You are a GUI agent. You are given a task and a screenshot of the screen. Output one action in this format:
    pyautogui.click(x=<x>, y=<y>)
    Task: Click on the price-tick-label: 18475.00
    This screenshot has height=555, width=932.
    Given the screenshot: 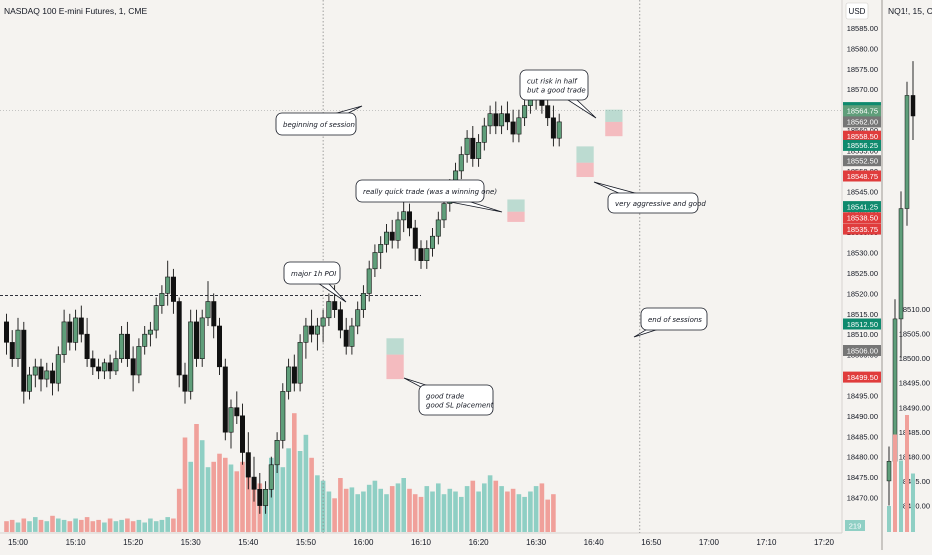 What is the action you would take?
    pyautogui.click(x=862, y=477)
    